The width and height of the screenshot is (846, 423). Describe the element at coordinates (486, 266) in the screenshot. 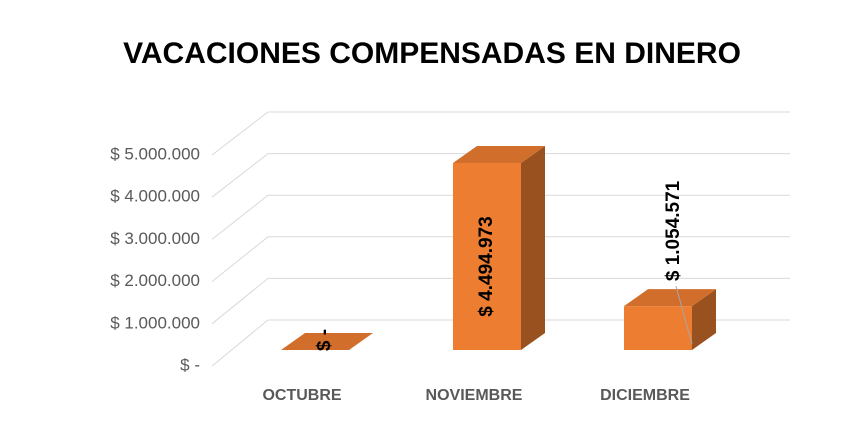

I see `value-label: $ 4.494.973` at that location.